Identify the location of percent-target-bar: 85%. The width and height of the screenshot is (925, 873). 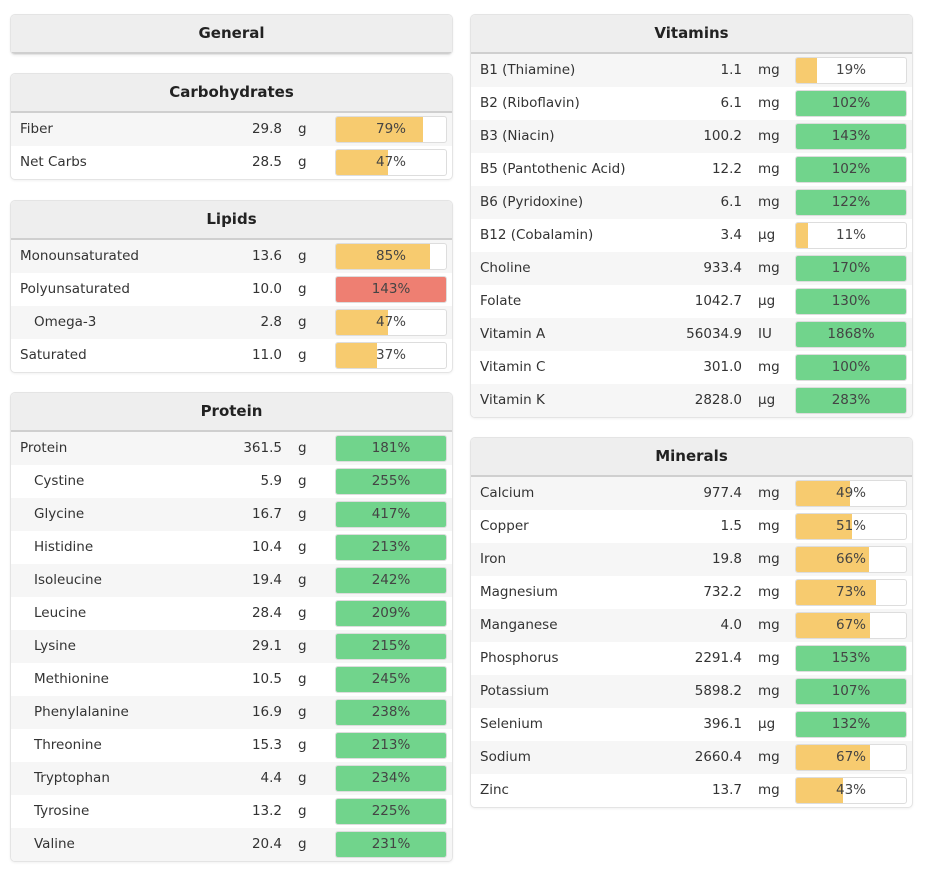
(391, 256).